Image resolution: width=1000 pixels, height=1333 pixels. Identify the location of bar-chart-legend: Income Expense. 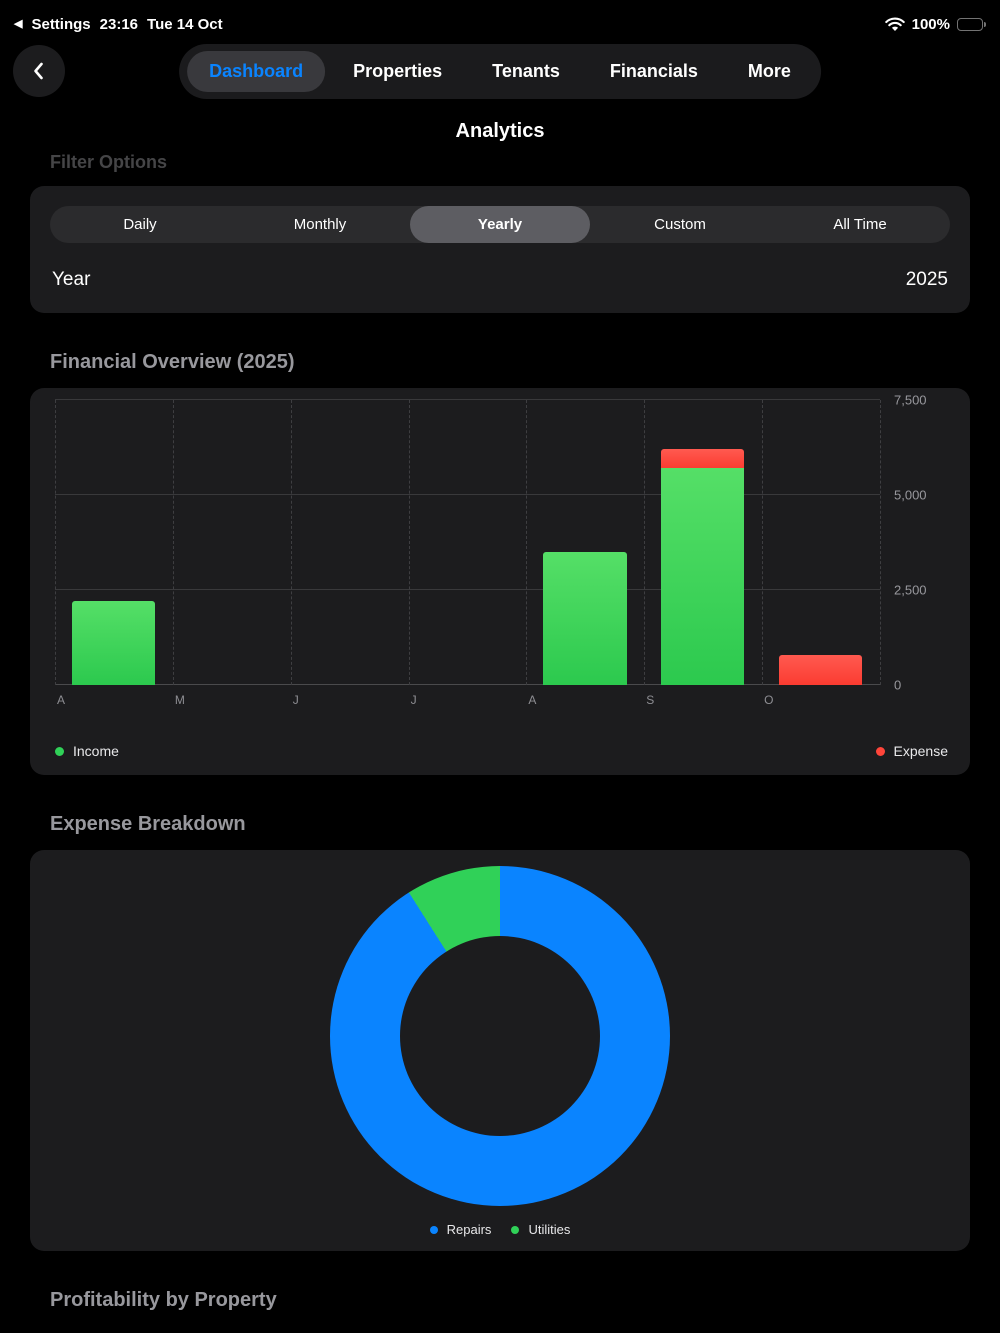
(501, 751).